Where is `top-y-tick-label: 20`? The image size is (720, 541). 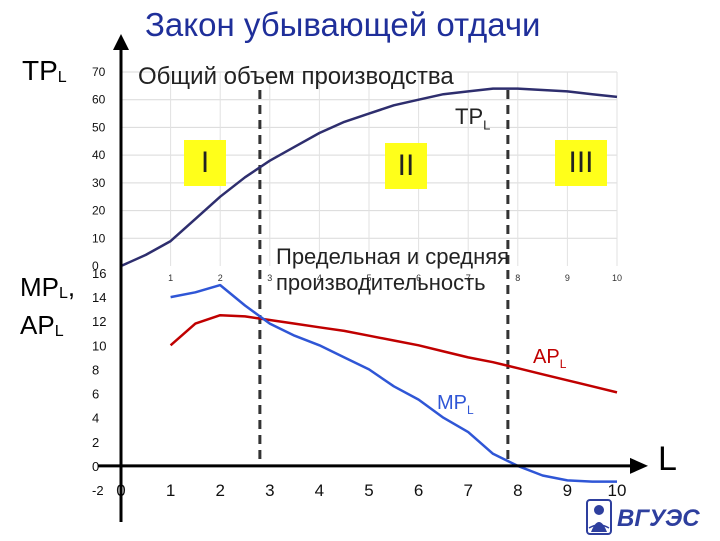 top-y-tick-label: 20 is located at coordinates (99, 211).